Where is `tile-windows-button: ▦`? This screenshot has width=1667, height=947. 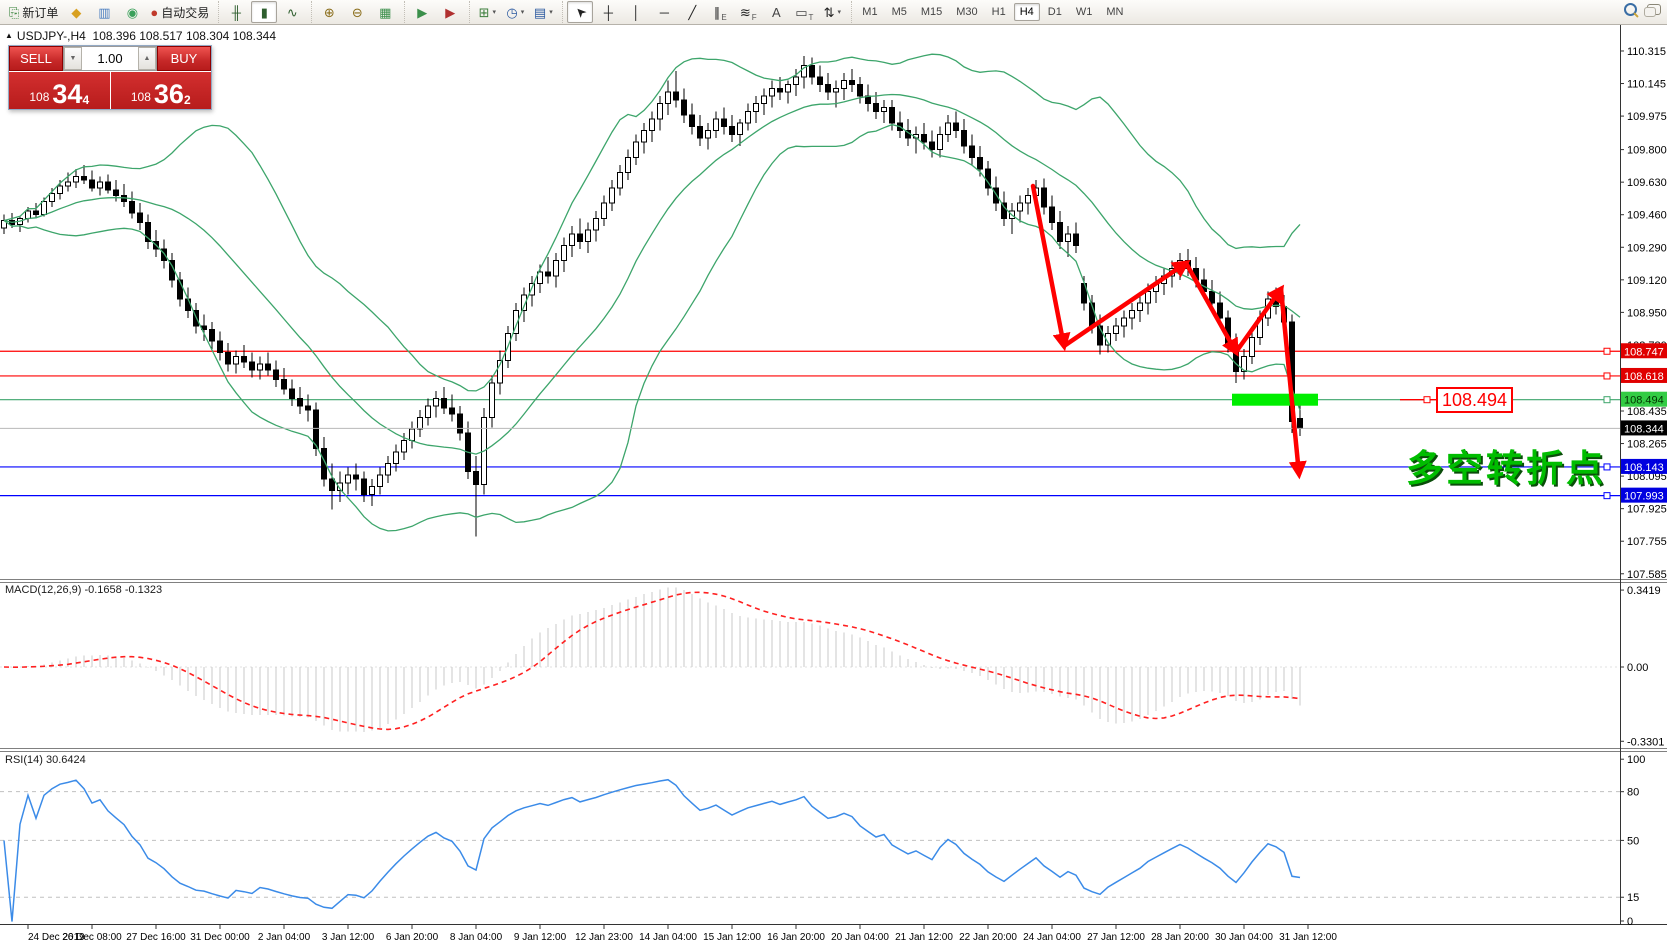 tile-windows-button: ▦ is located at coordinates (385, 12).